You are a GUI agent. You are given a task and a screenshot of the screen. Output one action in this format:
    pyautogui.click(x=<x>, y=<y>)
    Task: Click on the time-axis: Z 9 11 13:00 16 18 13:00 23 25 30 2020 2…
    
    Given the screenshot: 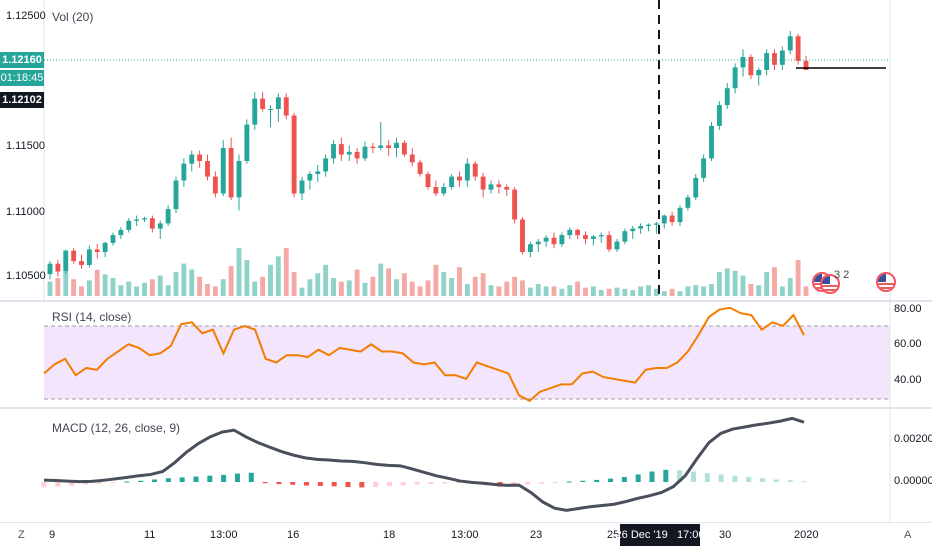 What is the action you would take?
    pyautogui.click(x=466, y=536)
    